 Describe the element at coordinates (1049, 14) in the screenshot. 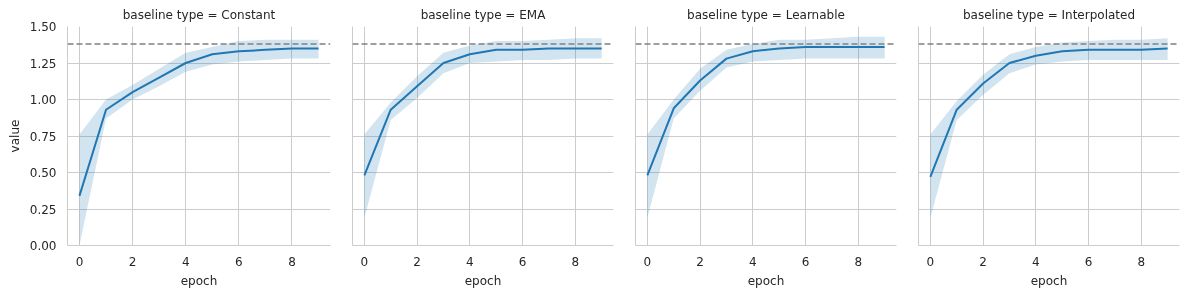

I see `chart-title: baseline type = Interpolated` at that location.